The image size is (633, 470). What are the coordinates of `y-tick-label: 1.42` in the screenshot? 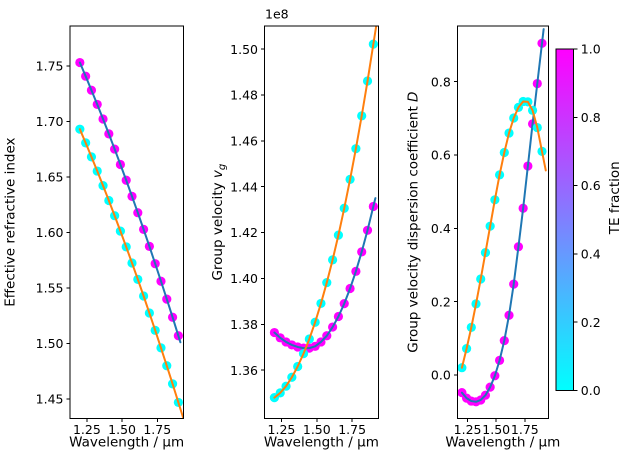 It's located at (244, 232).